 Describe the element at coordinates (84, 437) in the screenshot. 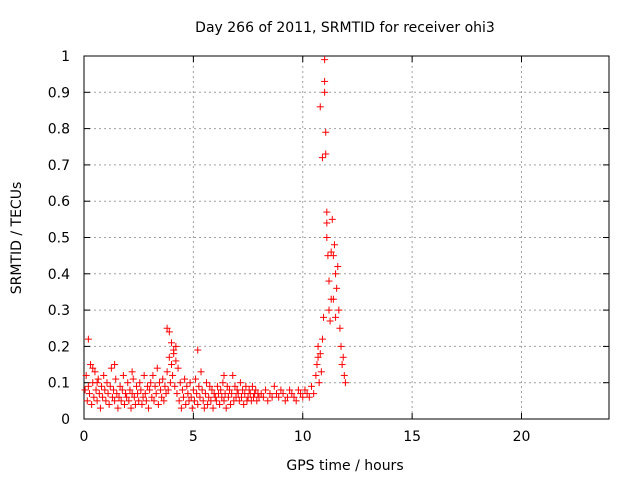

I see `x-tick-label: 0` at that location.